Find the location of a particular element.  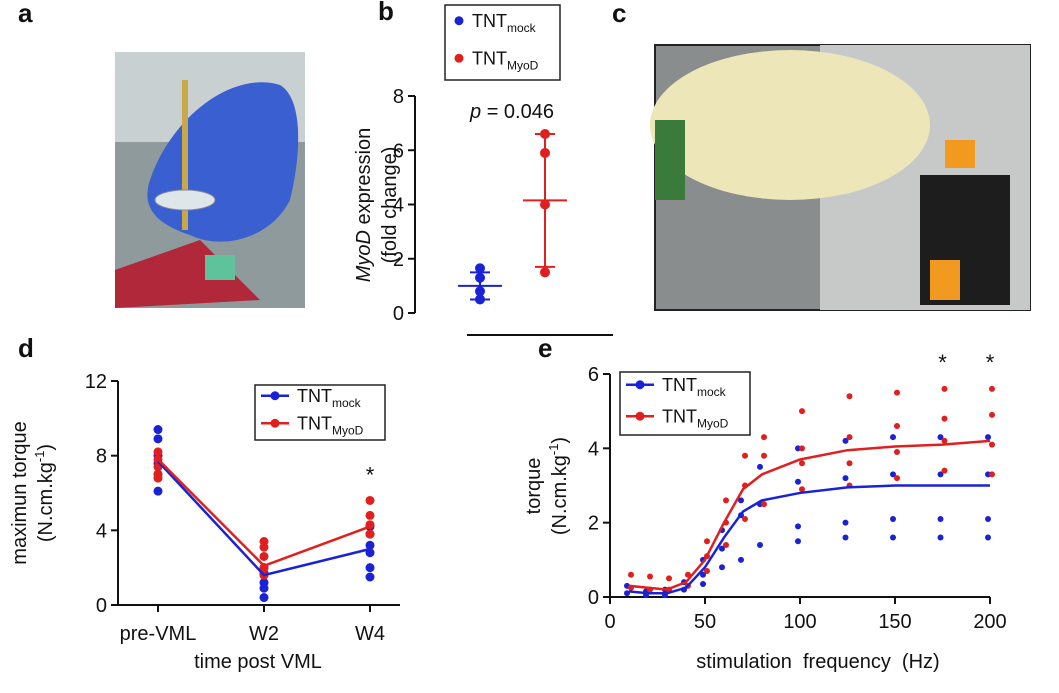

y-tick-label: 12 is located at coordinates (96, 382).